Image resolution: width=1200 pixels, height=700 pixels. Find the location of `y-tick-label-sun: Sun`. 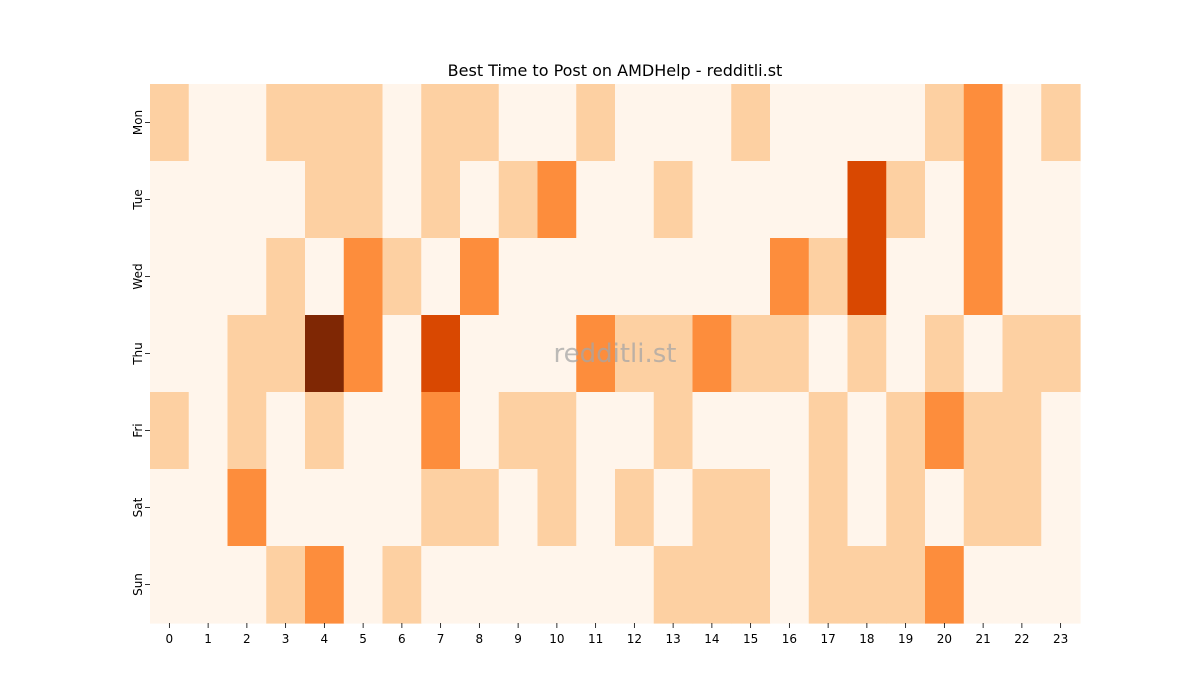

y-tick-label-sun: Sun is located at coordinates (138, 584).